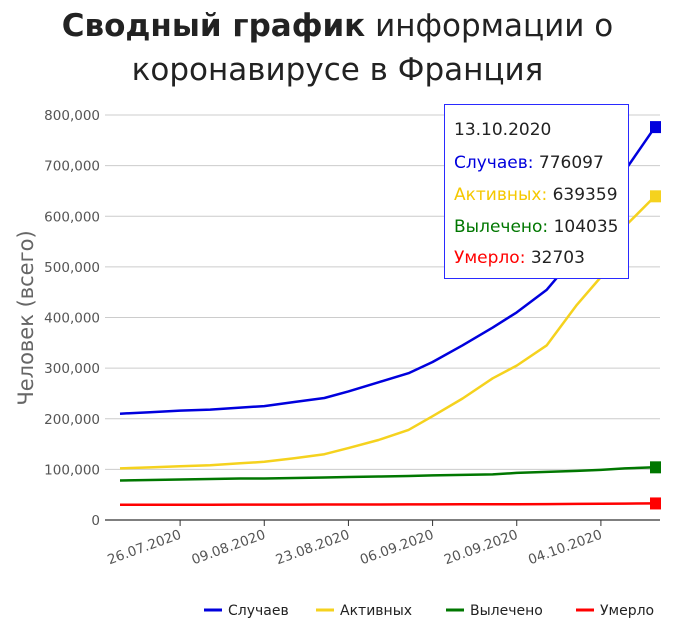  Describe the element at coordinates (490, 258) in the screenshot. I see `tooltip-deaths-label: Умерло:` at that location.